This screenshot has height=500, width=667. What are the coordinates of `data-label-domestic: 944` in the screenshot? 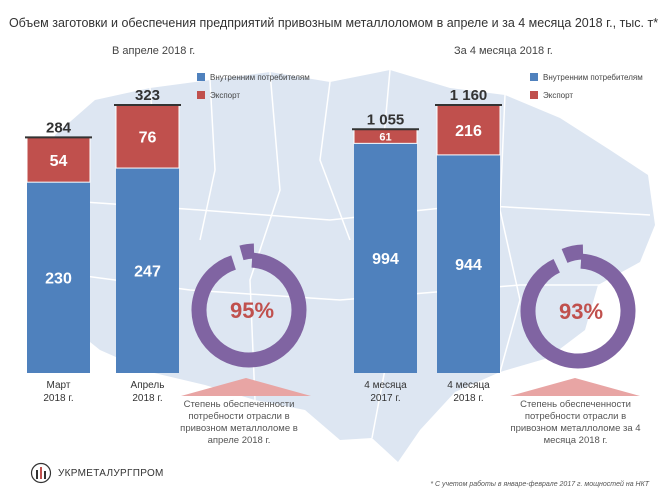 It's located at (468, 265).